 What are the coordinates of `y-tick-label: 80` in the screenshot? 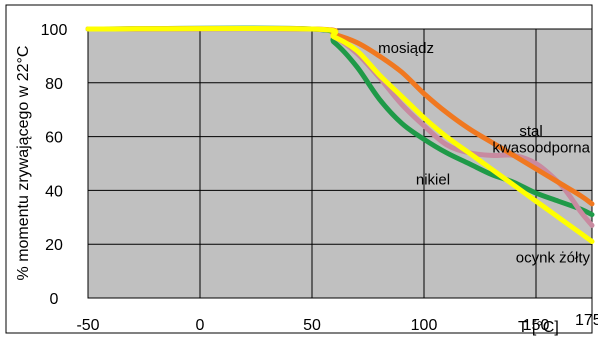 It's located at (54, 84).